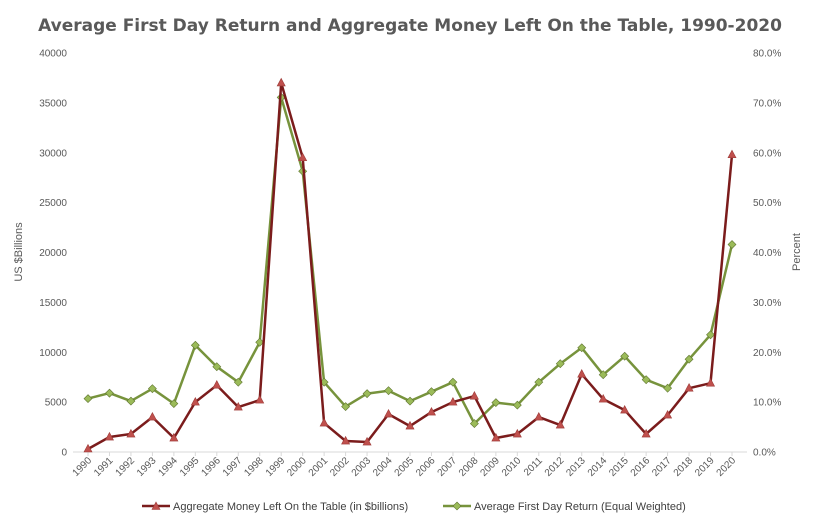  What do you see at coordinates (767, 103) in the screenshot?
I see `y-right-tick-label: 70.0%` at bounding box center [767, 103].